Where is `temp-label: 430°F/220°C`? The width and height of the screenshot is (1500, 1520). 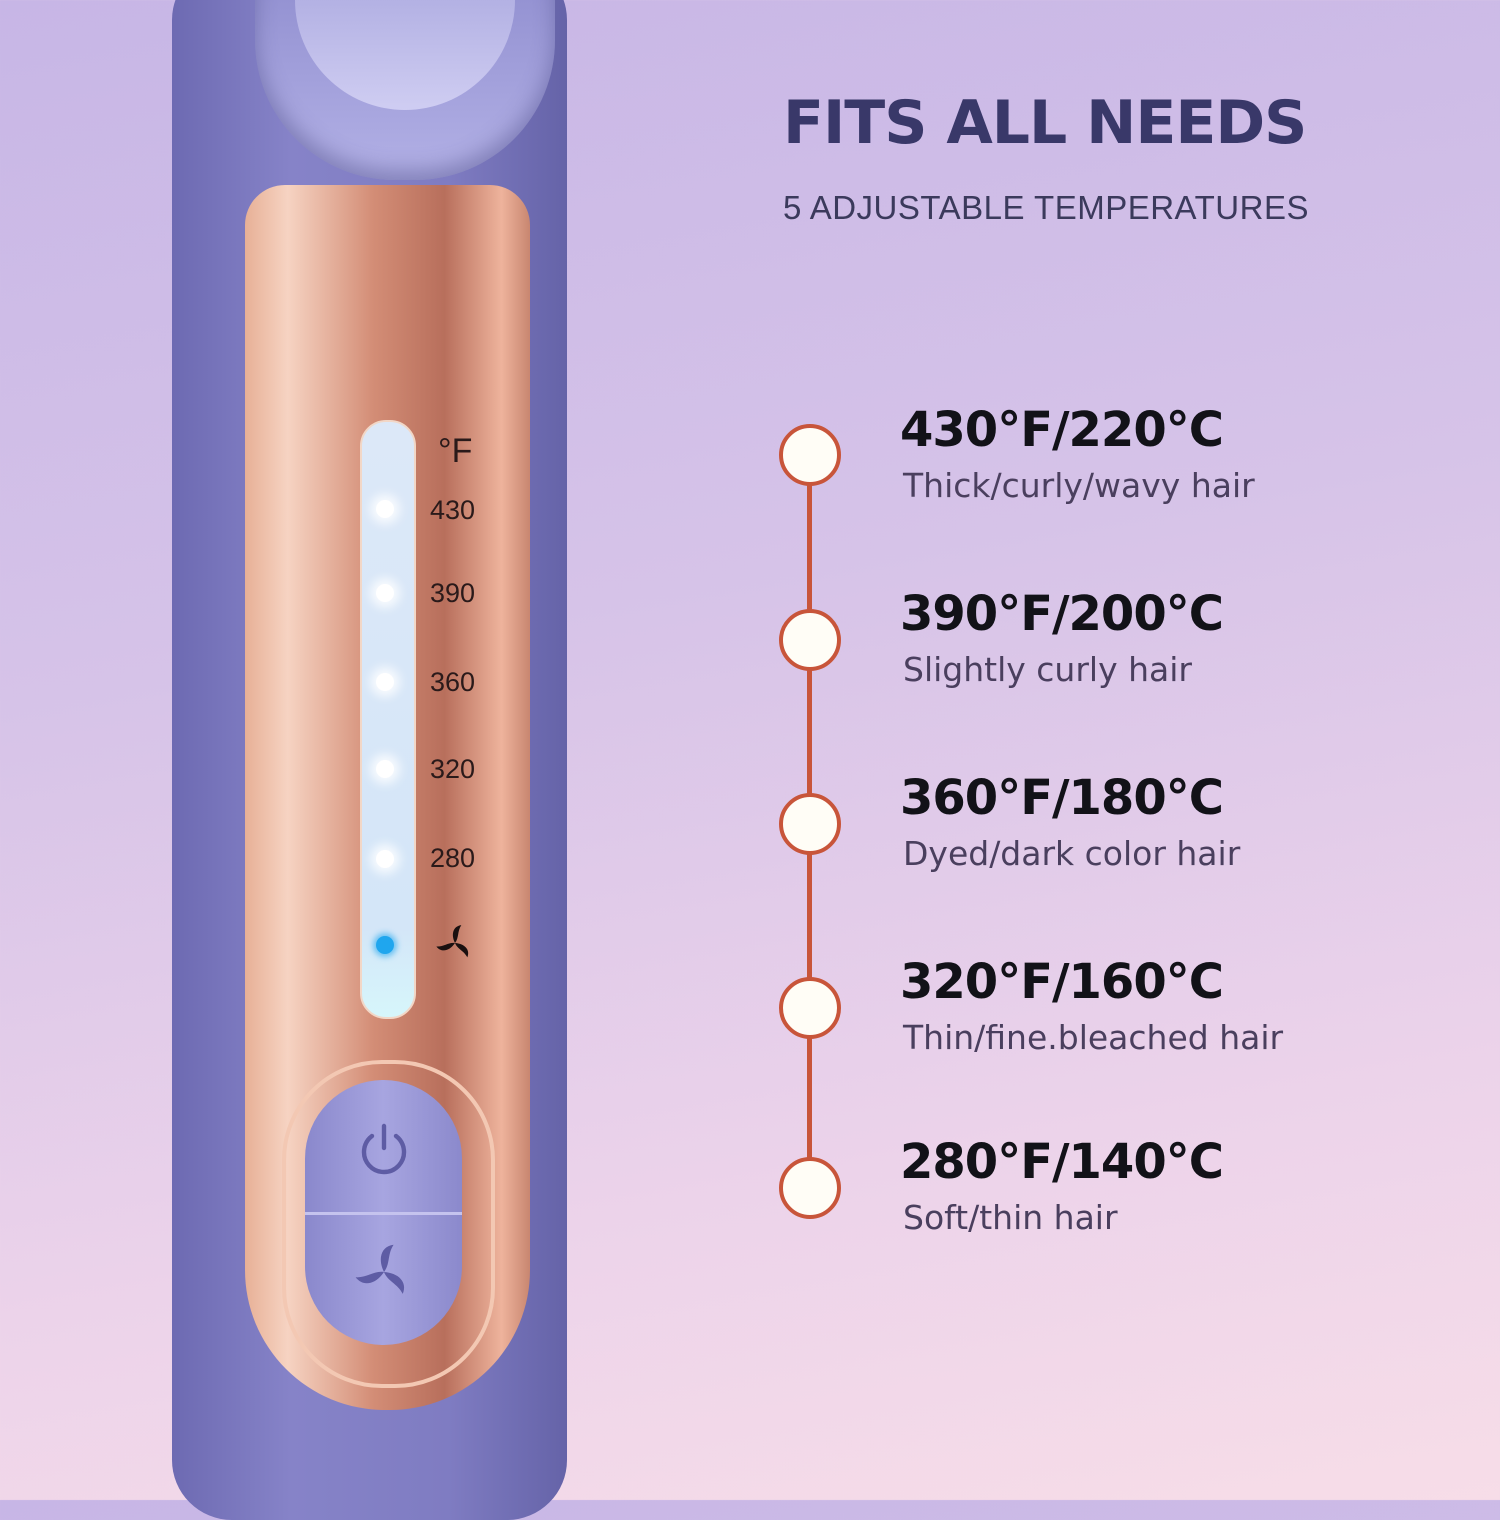
temp-label: 430°F/220°C is located at coordinates (1062, 430).